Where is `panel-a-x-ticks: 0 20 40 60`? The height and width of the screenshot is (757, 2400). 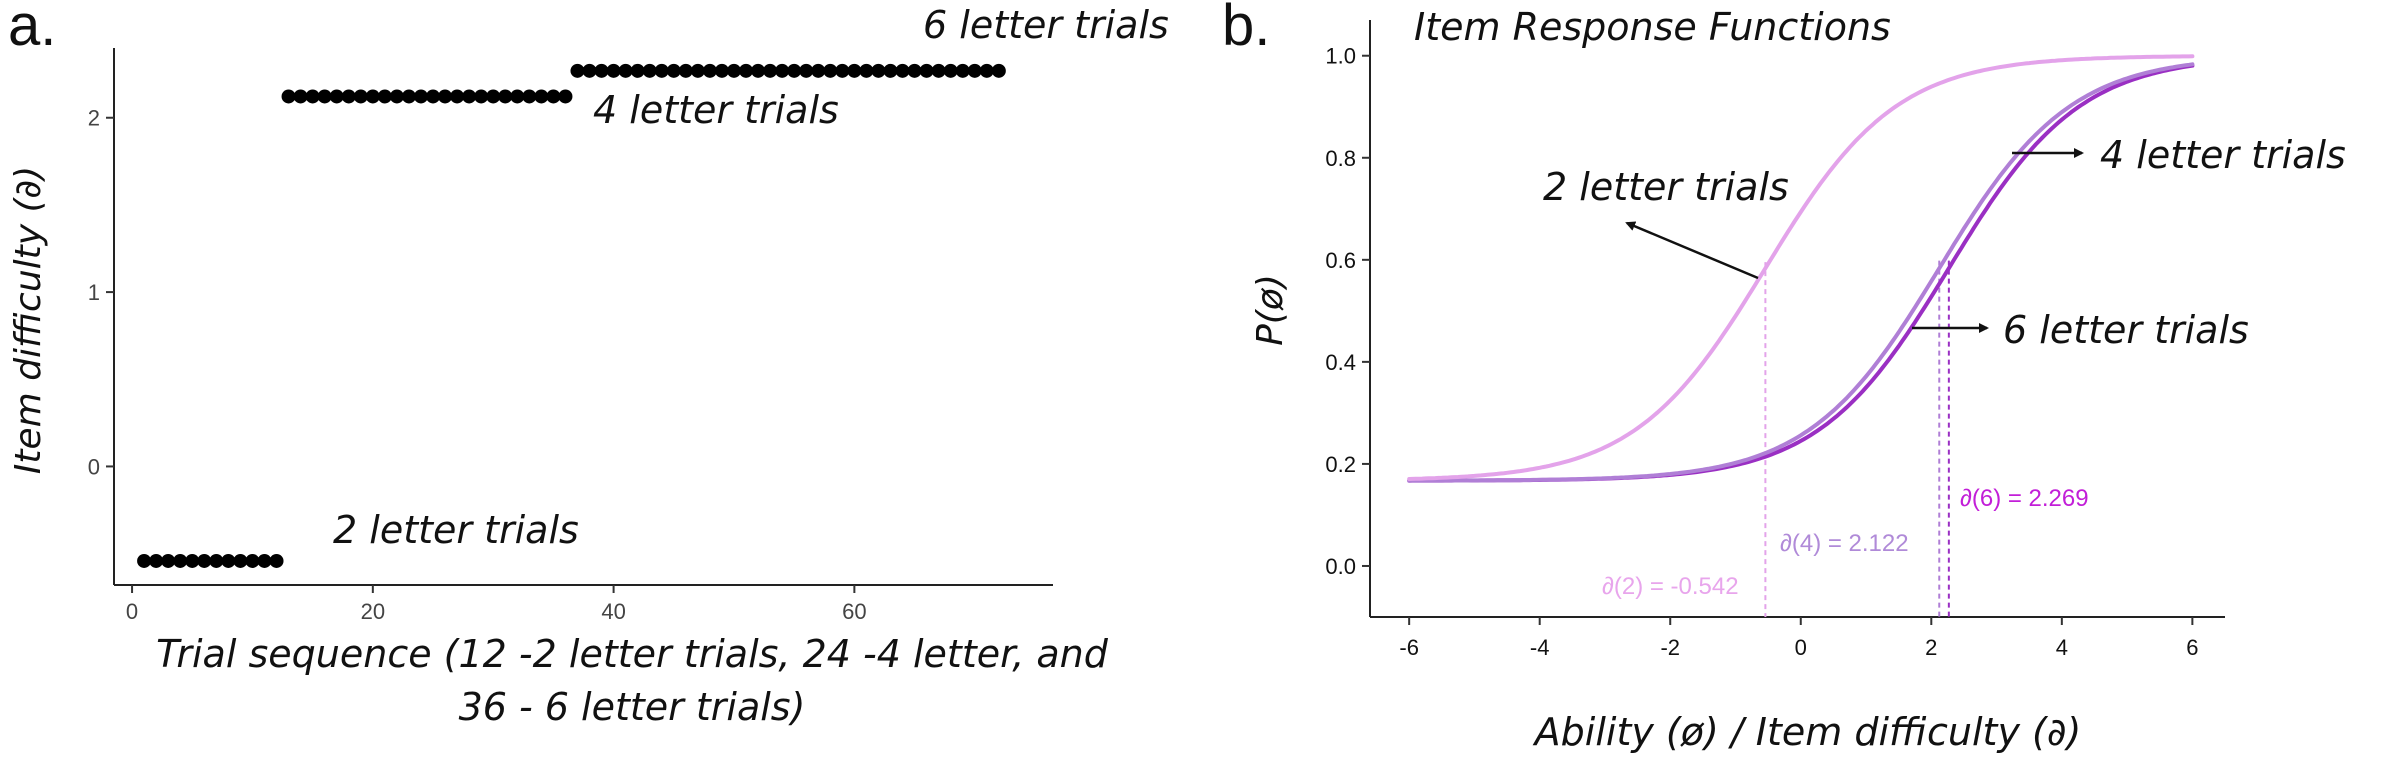 panel-a-x-ticks: 0 20 40 60 is located at coordinates (496, 604).